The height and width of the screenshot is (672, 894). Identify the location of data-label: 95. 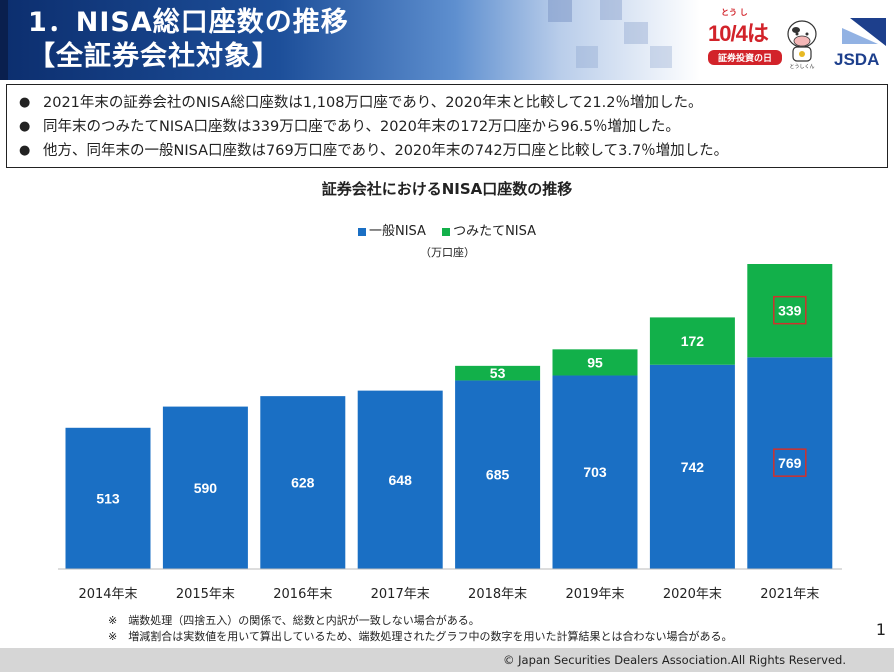
(595, 362).